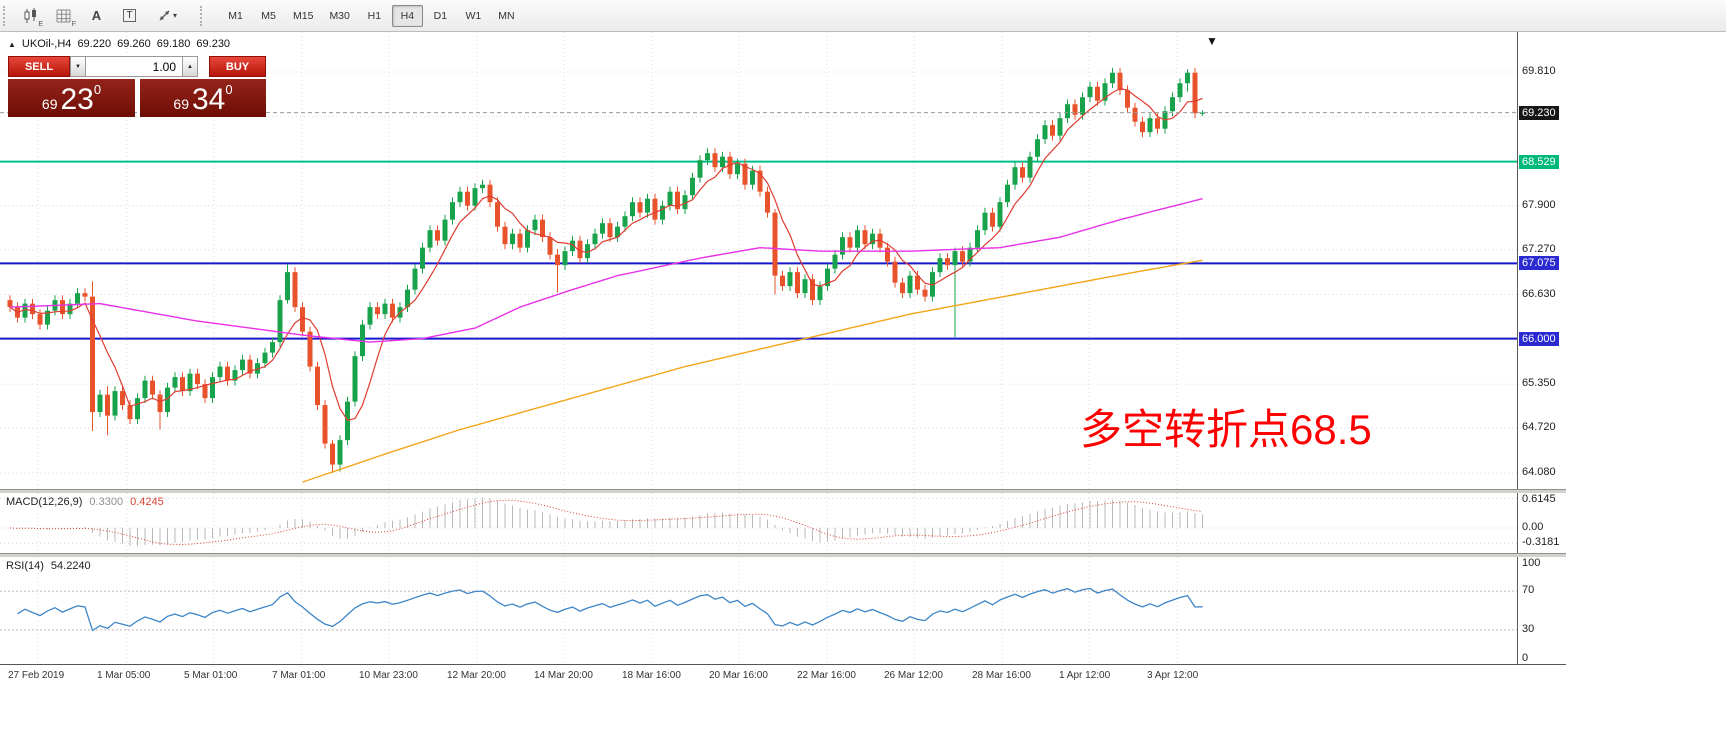  Describe the element at coordinates (134, 66) in the screenshot. I see `volume-input` at that location.